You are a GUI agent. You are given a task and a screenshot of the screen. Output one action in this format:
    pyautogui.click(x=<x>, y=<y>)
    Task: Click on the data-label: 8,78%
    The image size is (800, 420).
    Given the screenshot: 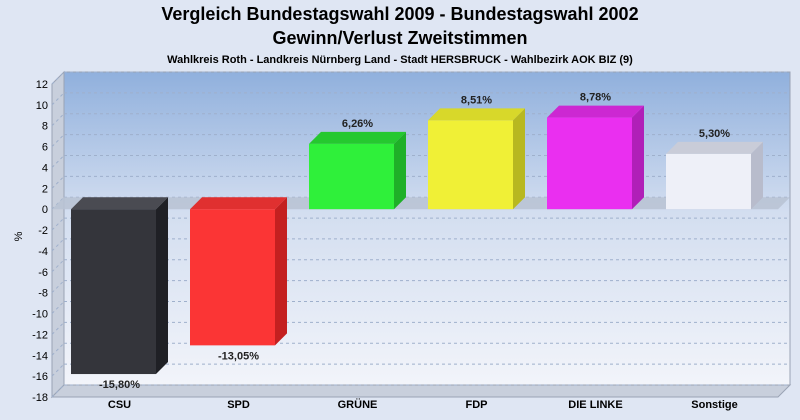 What is the action you would take?
    pyautogui.click(x=595, y=98)
    